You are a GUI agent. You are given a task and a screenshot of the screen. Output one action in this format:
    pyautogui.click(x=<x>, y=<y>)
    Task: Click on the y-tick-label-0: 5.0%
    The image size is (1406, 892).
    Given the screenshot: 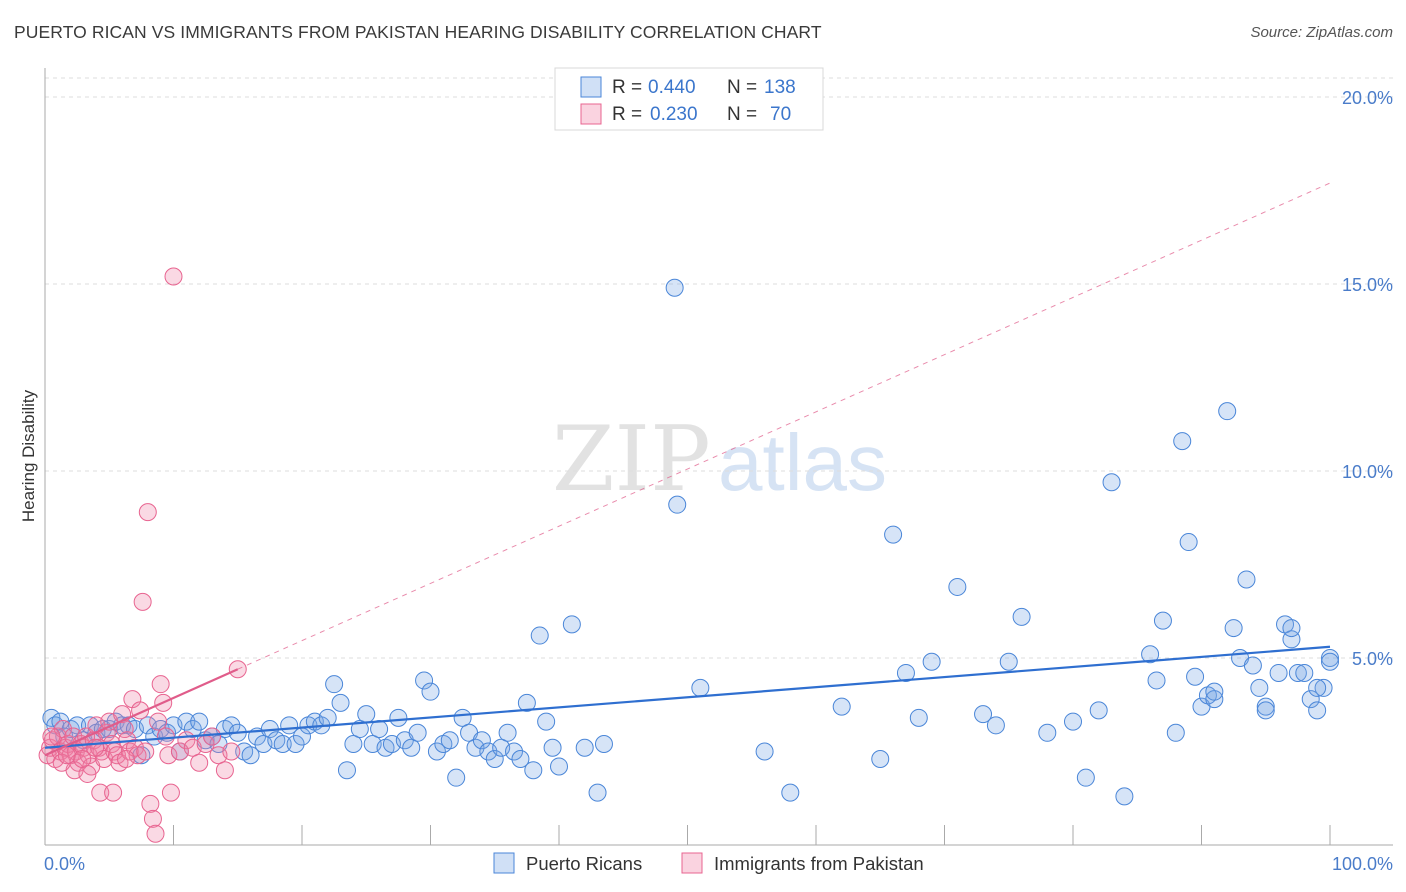 What is the action you would take?
    pyautogui.click(x=1372, y=659)
    